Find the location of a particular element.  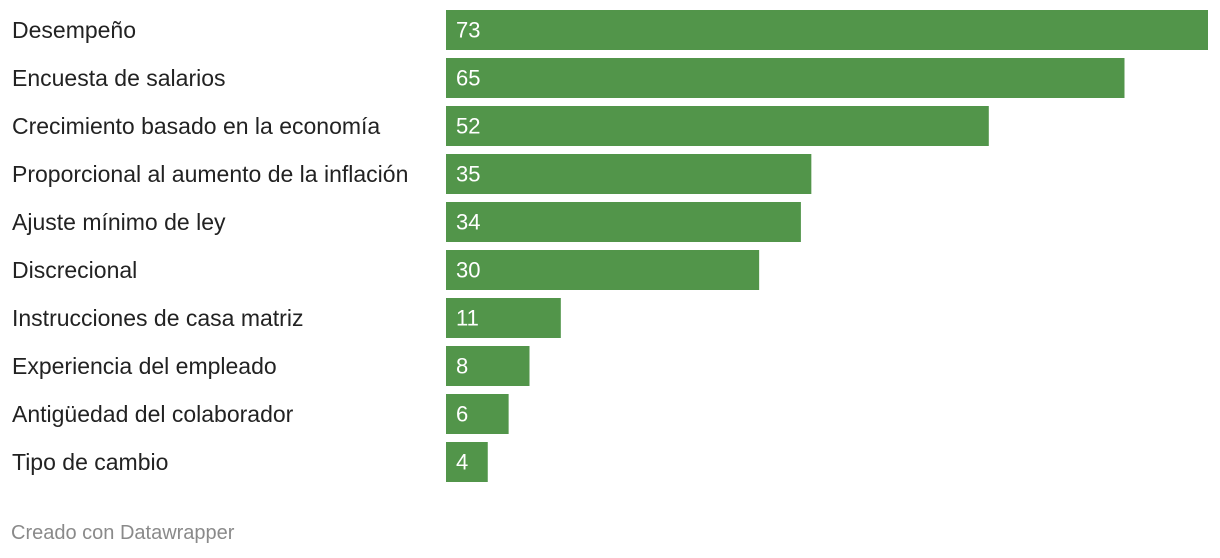

category-label: Tipo de cambio is located at coordinates (90, 462).